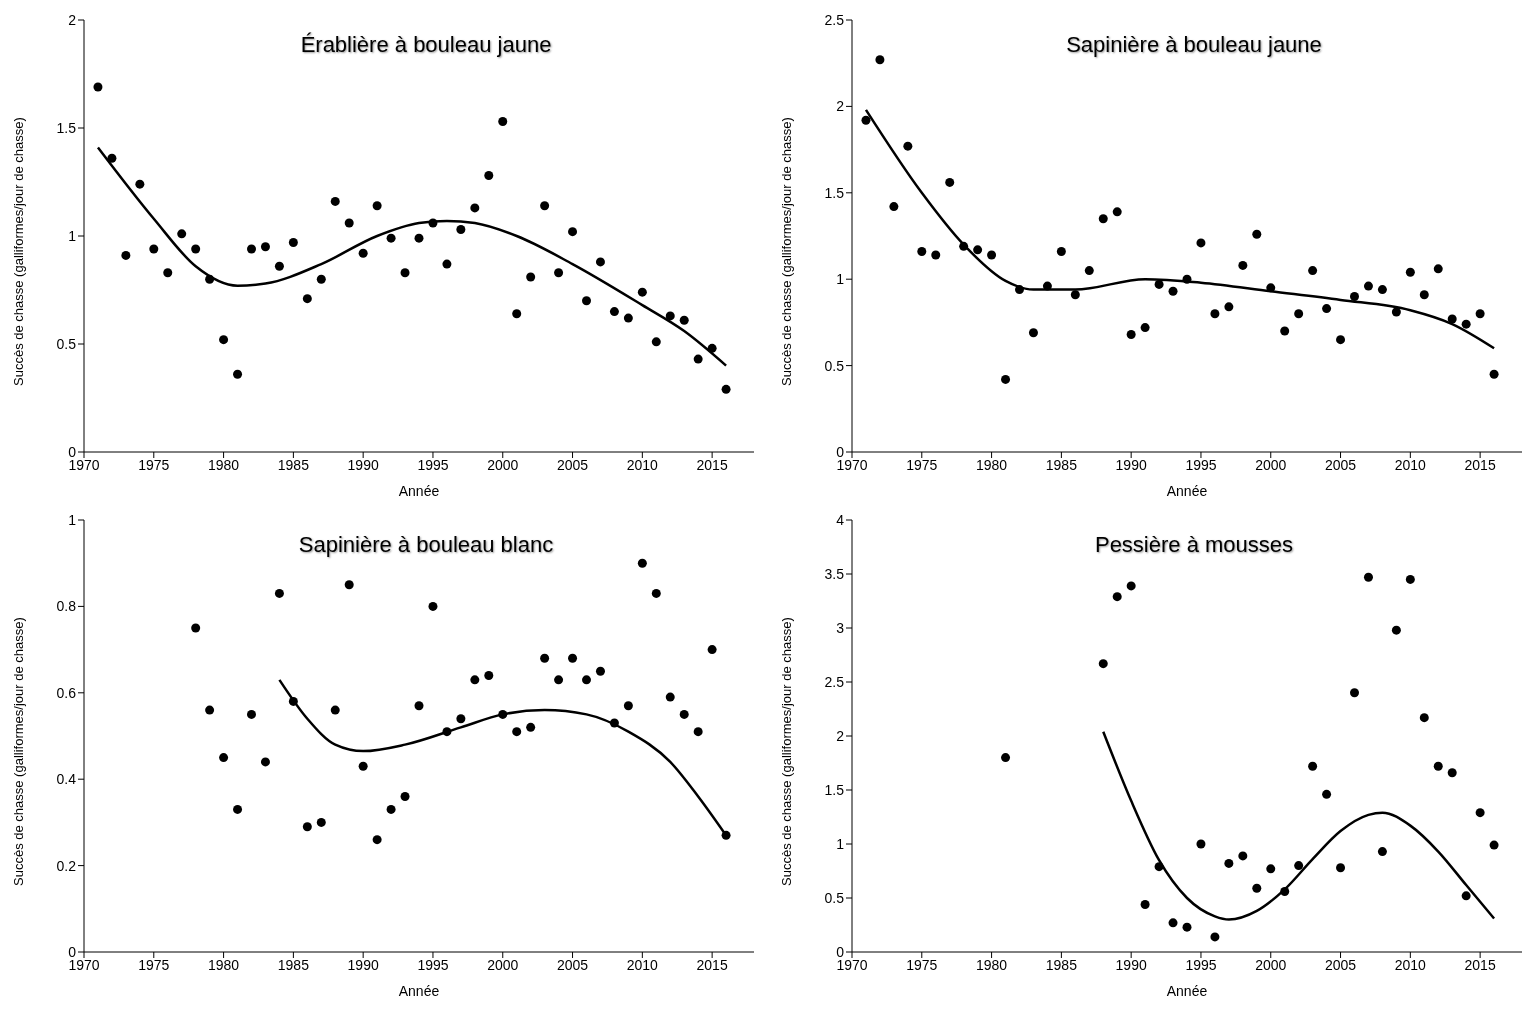 This screenshot has width=1536, height=1010. I want to click on x-tick-label: 2015, so click(1480, 464).